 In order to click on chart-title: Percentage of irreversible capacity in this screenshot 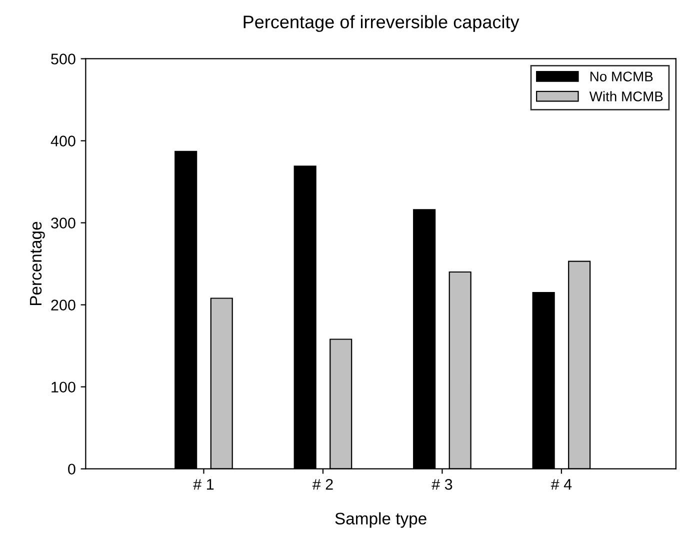, I will do `click(382, 23)`.